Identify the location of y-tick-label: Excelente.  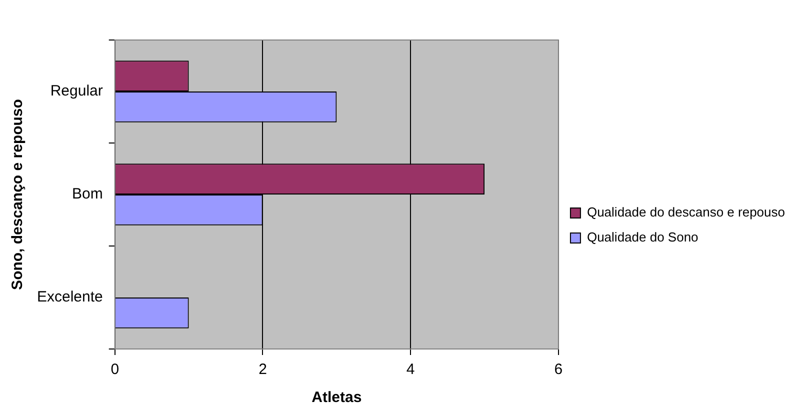
(70, 297).